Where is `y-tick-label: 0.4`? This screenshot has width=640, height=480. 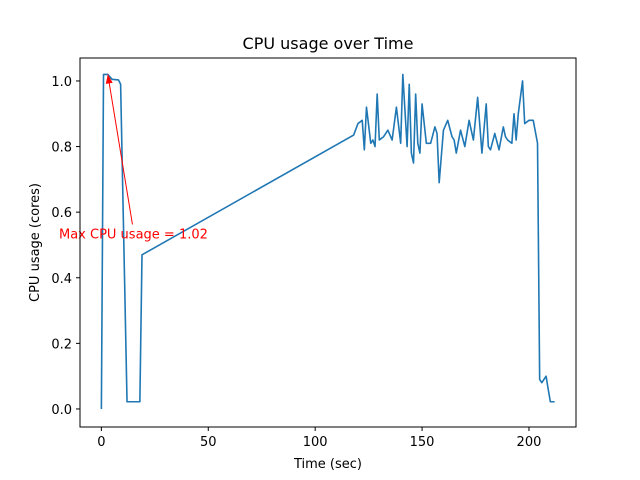 y-tick-label: 0.4 is located at coordinates (61, 279).